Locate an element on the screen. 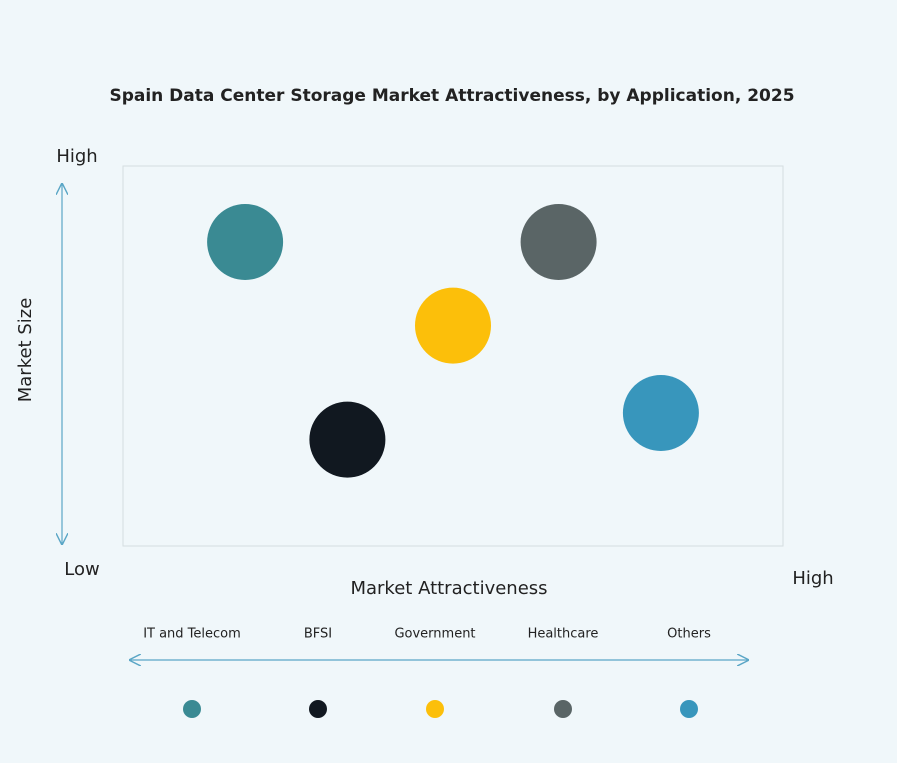  legend-label: Others is located at coordinates (689, 634).